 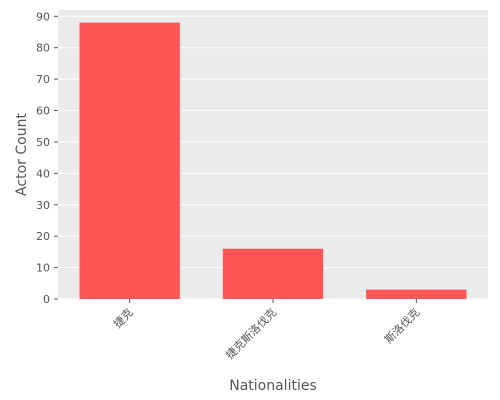 I want to click on y-tick-label: 70, so click(x=43, y=79).